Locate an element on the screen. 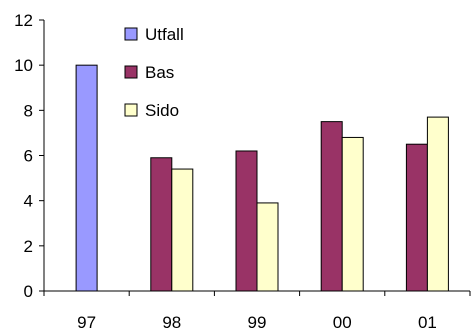 This screenshot has width=475, height=333. x-tick-label-99: 99 is located at coordinates (257, 322).